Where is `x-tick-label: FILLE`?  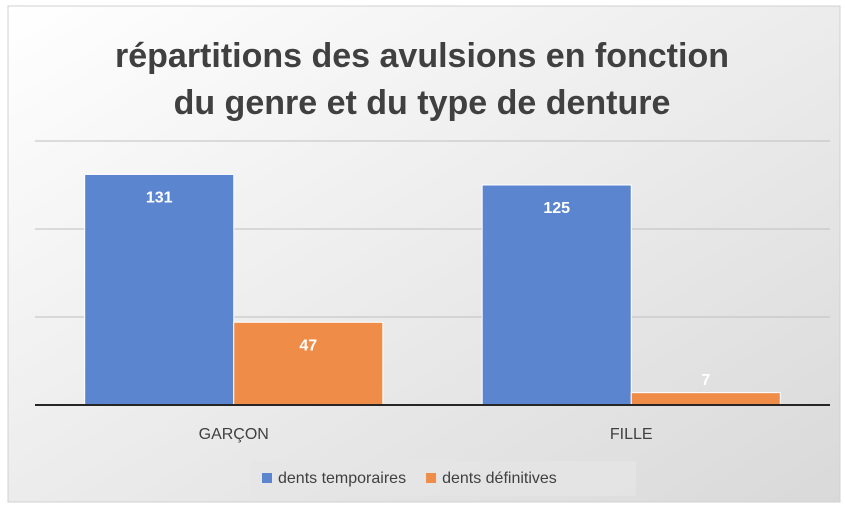
x-tick-label: FILLE is located at coordinates (631, 434).